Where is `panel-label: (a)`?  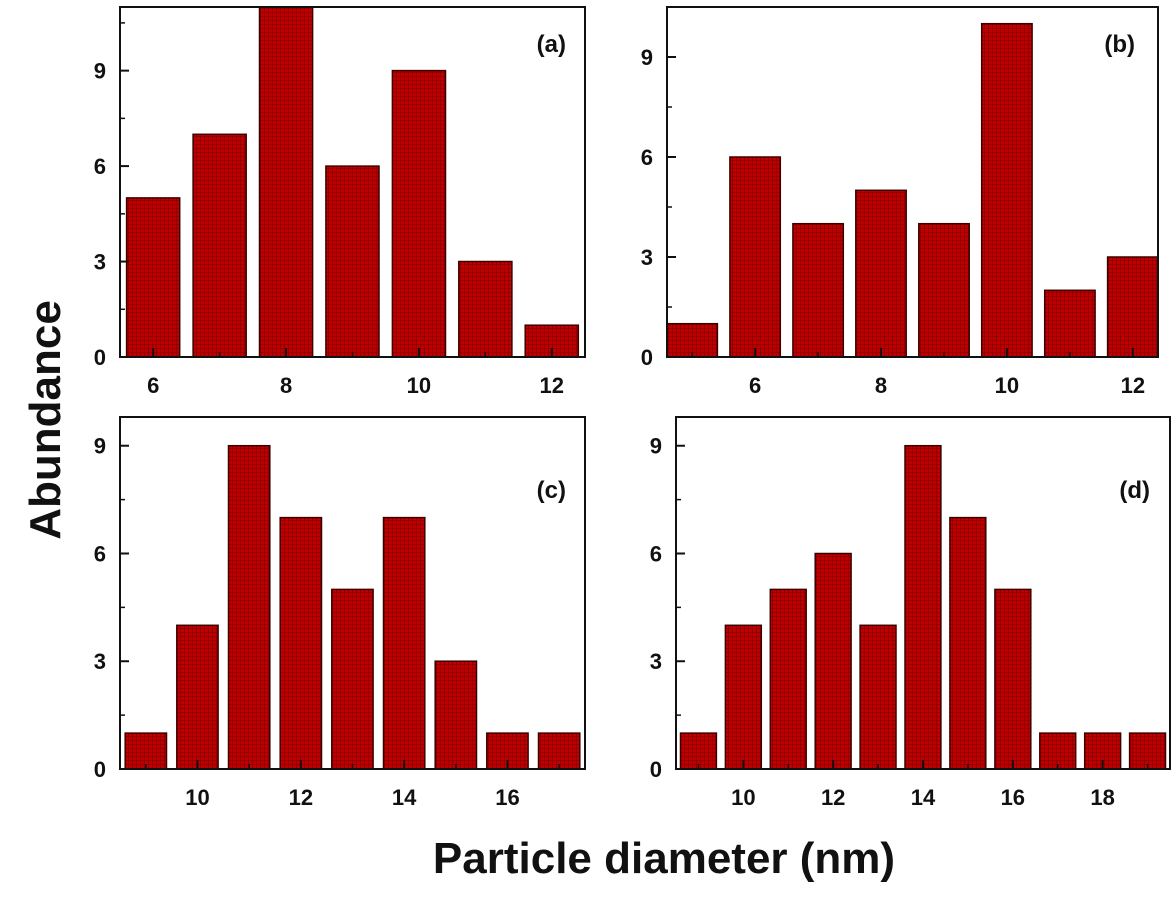 panel-label: (a) is located at coordinates (551, 44).